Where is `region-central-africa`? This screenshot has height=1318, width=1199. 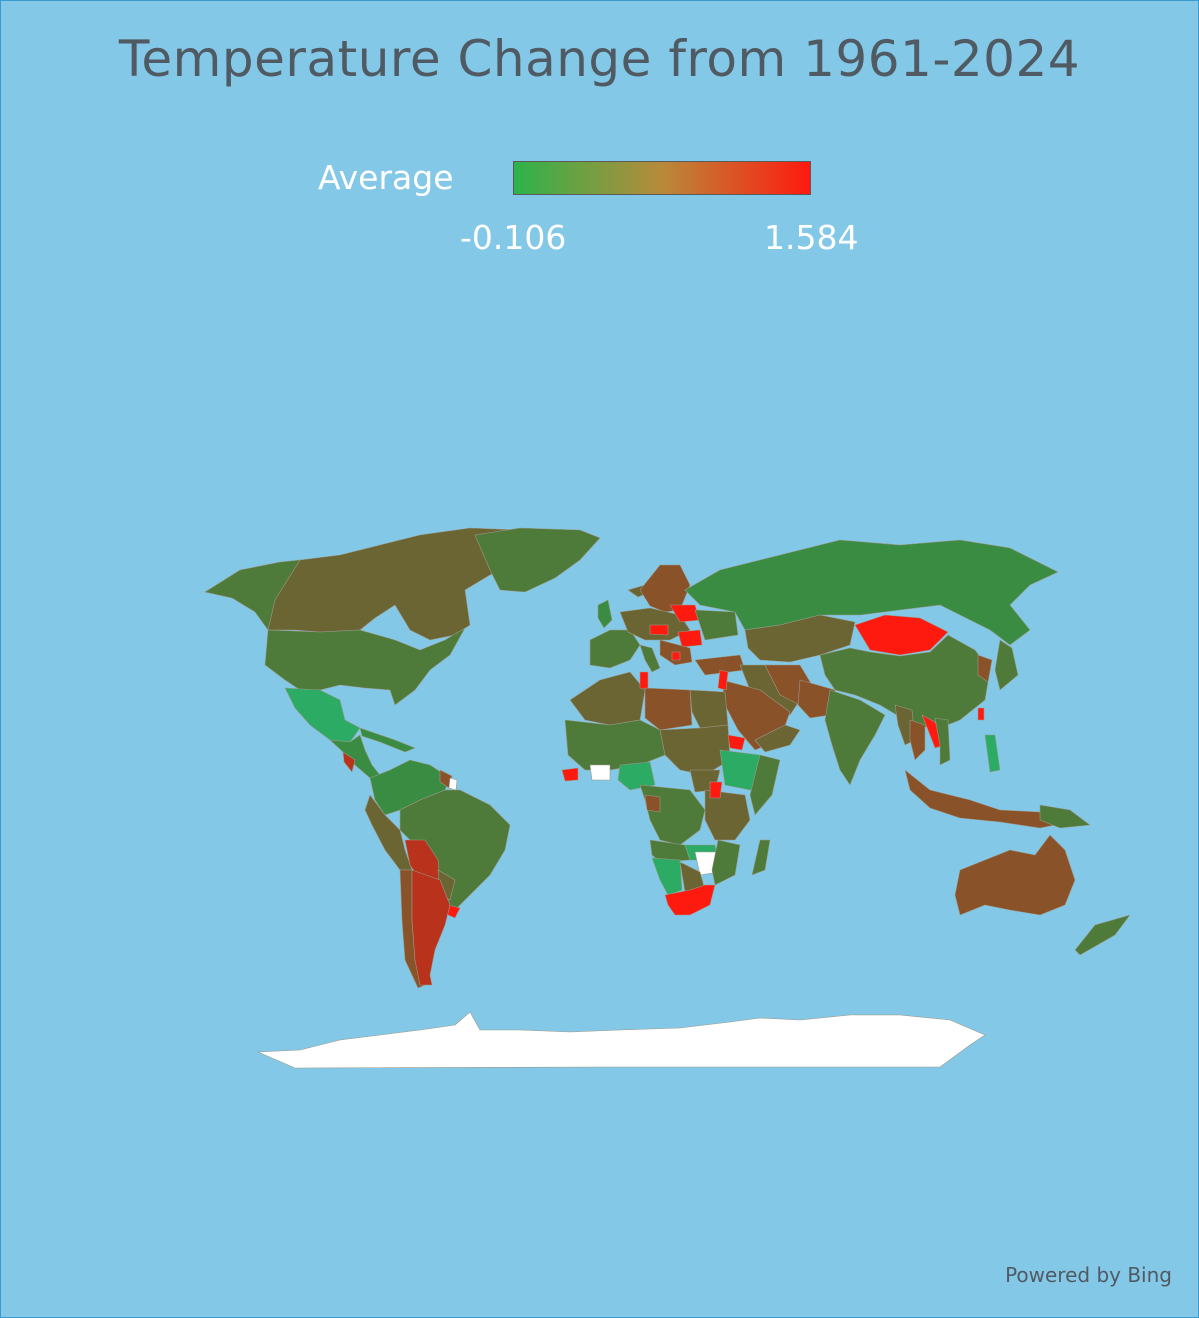 region-central-africa is located at coordinates (672, 815).